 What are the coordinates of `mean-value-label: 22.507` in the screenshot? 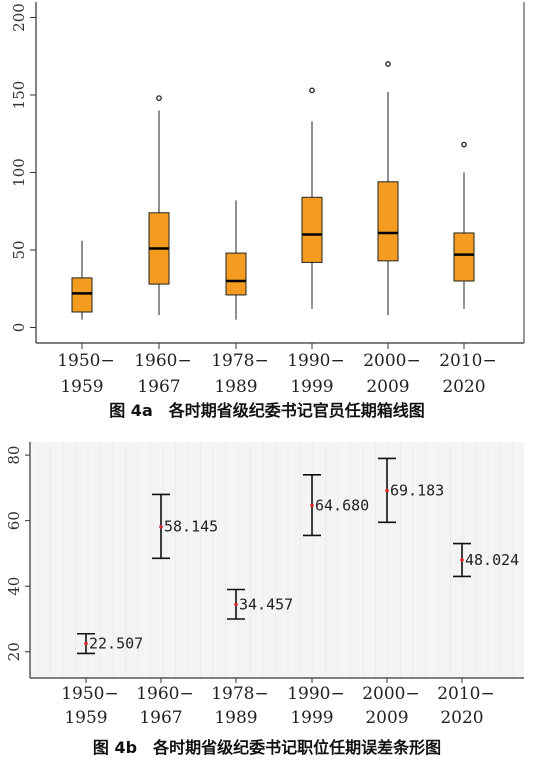 It's located at (116, 644).